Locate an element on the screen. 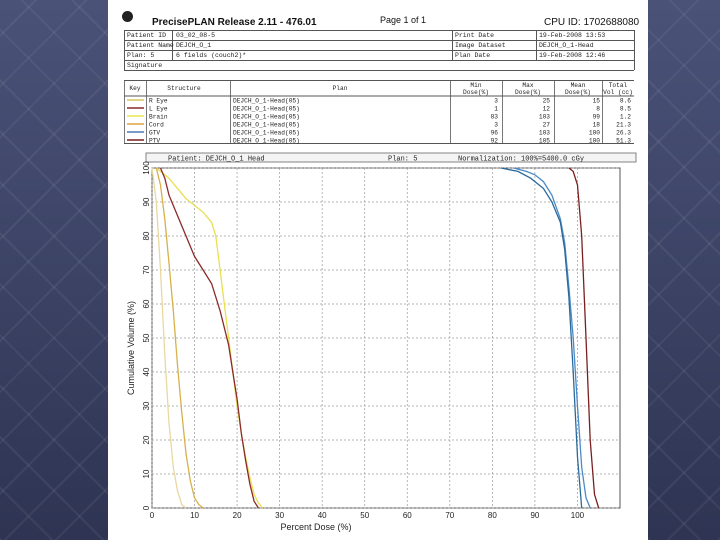 The height and width of the screenshot is (540, 720). x-tick-label: 100 is located at coordinates (578, 515).